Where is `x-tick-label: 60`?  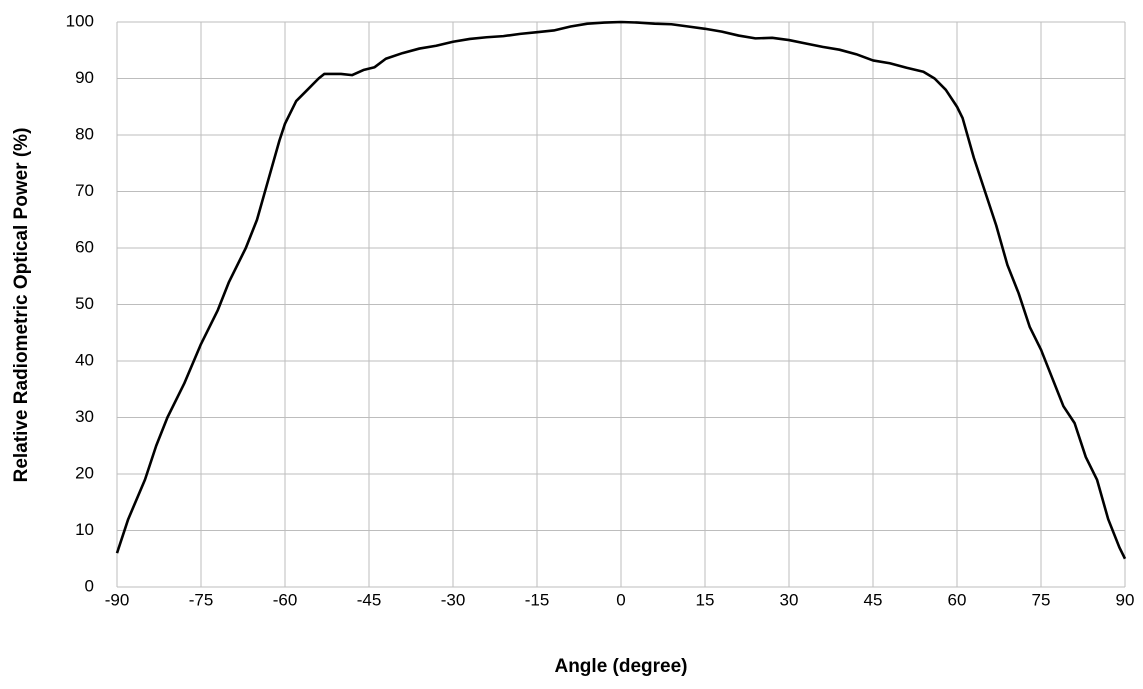
x-tick-label: 60 is located at coordinates (957, 599).